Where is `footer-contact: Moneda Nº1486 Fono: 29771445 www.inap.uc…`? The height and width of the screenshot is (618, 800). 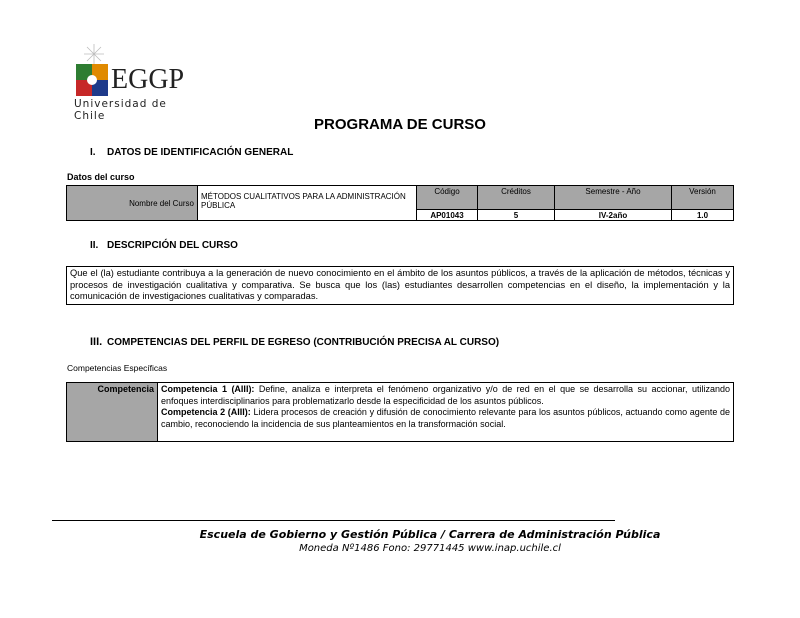
footer-contact: Moneda Nº1486 Fono: 29771445 www.inap.uc… is located at coordinates (430, 548).